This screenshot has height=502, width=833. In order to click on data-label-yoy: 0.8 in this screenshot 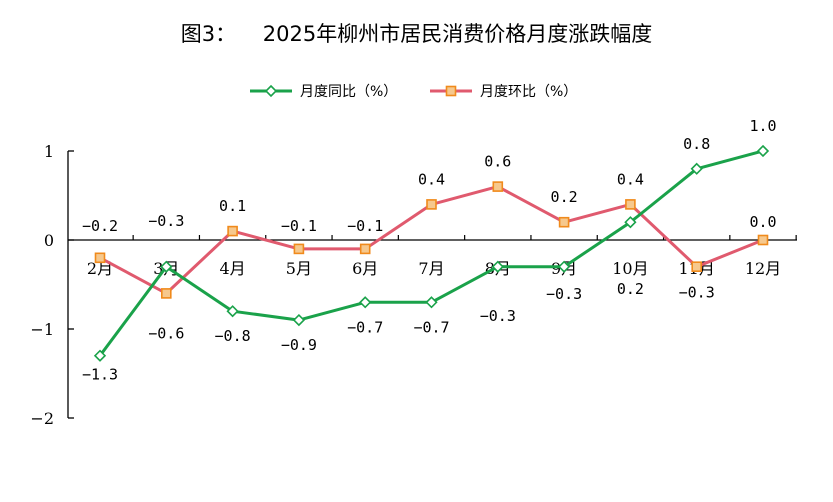, I will do `click(696, 144)`.